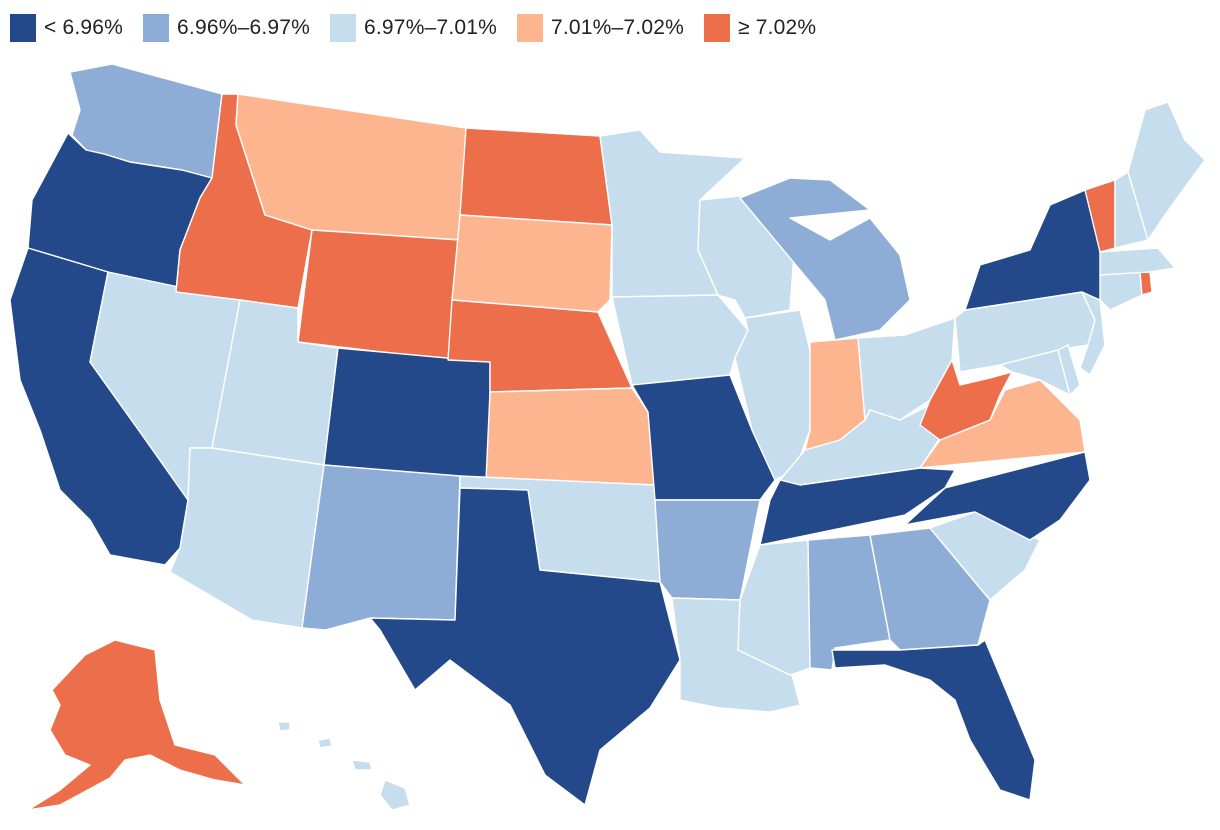  Describe the element at coordinates (84, 27) in the screenshot. I see `legend-label-lt-696: < 6.96%` at that location.